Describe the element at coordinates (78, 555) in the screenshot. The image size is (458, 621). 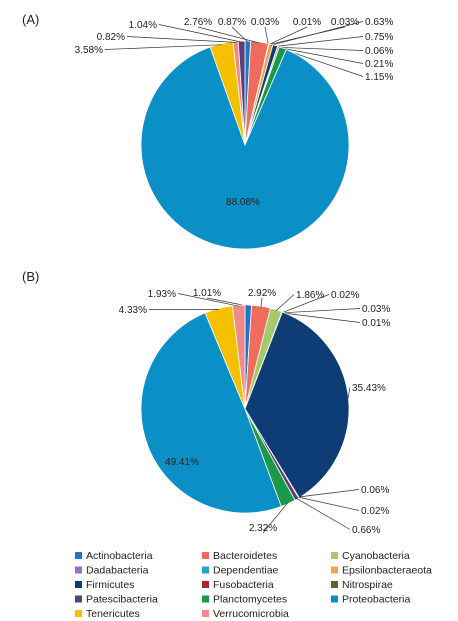
I see `legend-swatch-actinobacteria` at that location.